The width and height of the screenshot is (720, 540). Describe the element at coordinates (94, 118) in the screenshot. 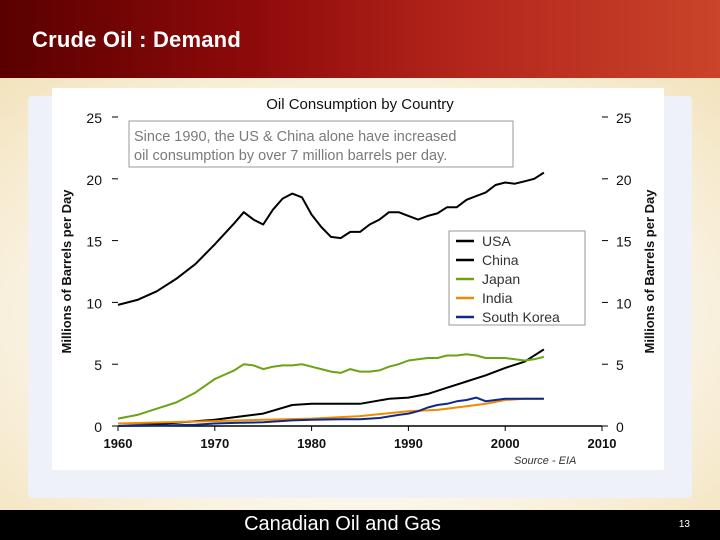

I see `y-tick-label-left: 25` at that location.